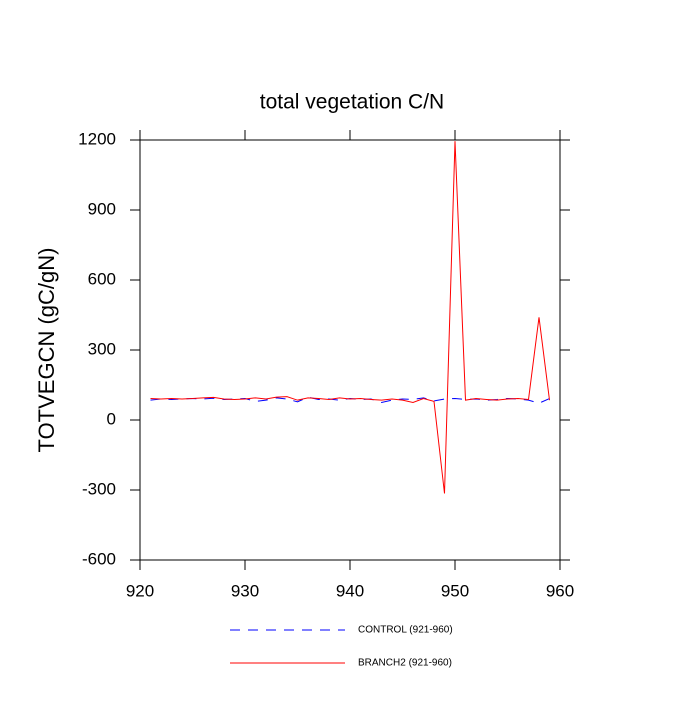 Image resolution: width=700 pixels, height=705 pixels. I want to click on y-tick-label: 600, so click(102, 278).